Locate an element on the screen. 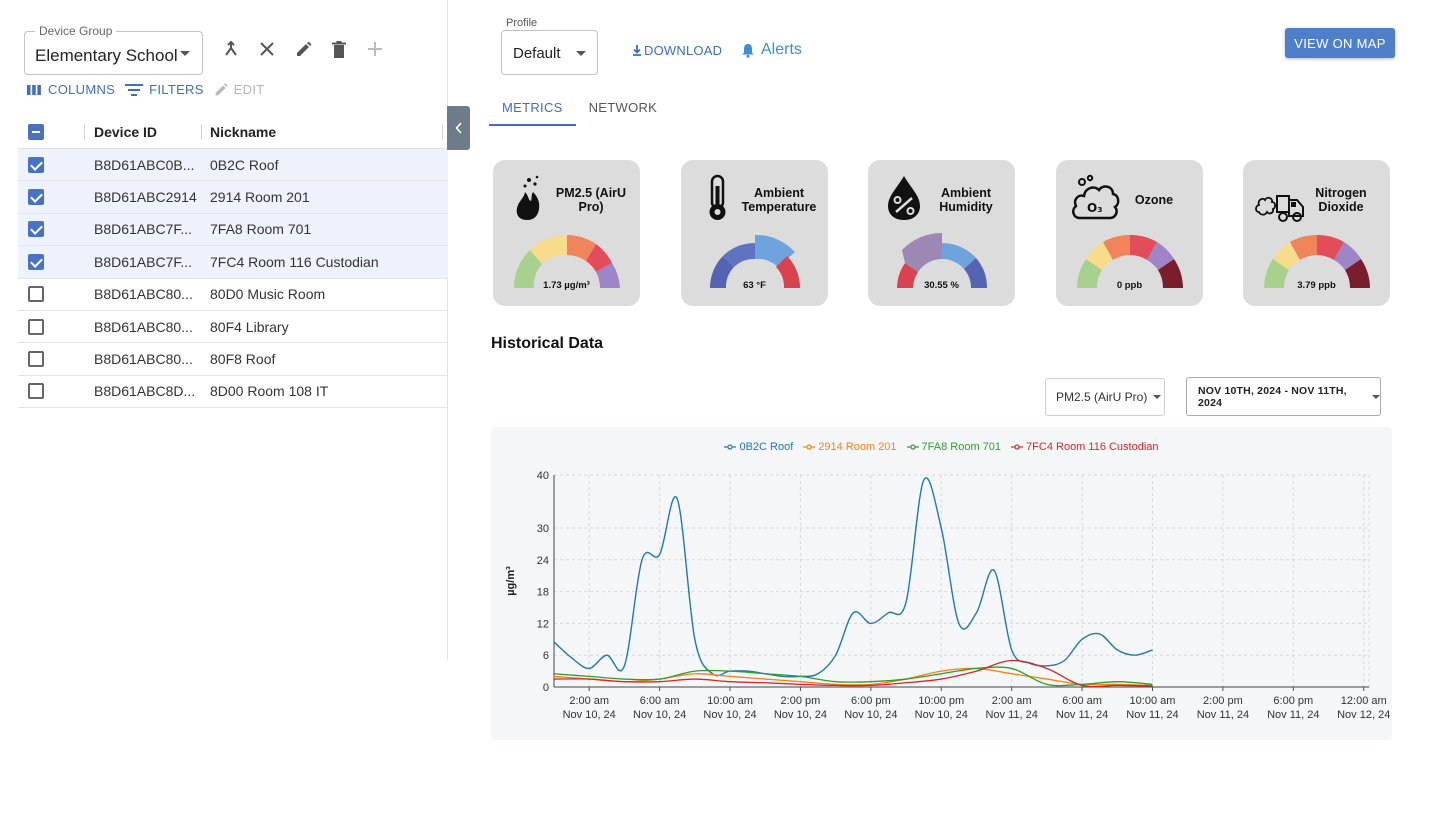 Image resolution: width=1445 pixels, height=813 pixels. metric-card-ozone: O₃ Ozone 0 ppb is located at coordinates (1129, 233).